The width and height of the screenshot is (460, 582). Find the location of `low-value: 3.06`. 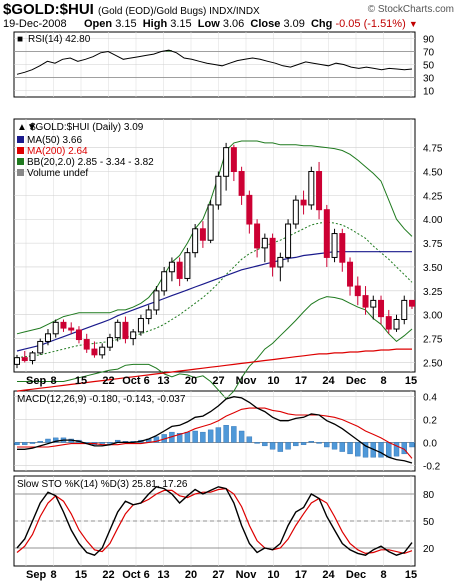

low-value: 3.06 is located at coordinates (233, 24).